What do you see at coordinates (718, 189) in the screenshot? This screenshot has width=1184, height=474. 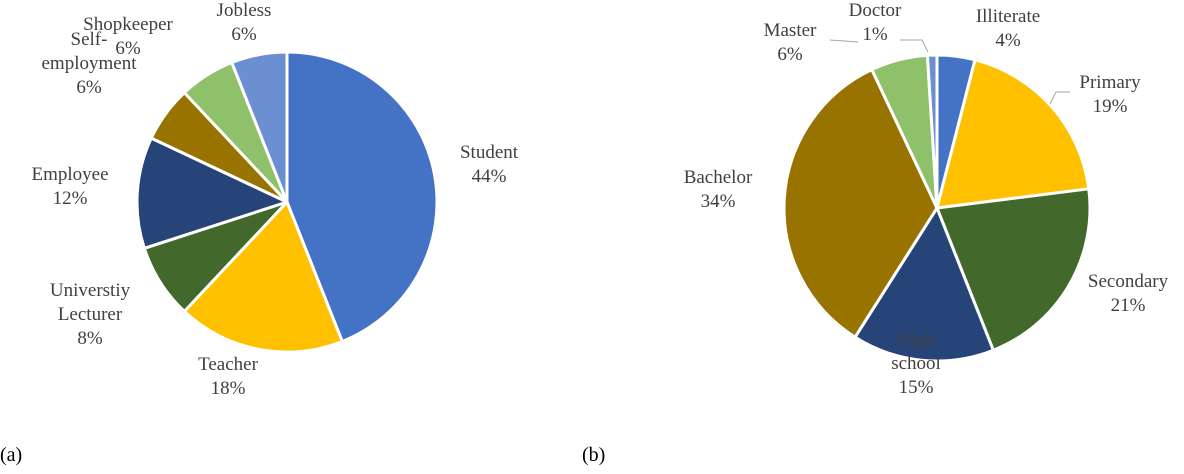 I see `data-label-bachelor: Bachelor 34%` at bounding box center [718, 189].